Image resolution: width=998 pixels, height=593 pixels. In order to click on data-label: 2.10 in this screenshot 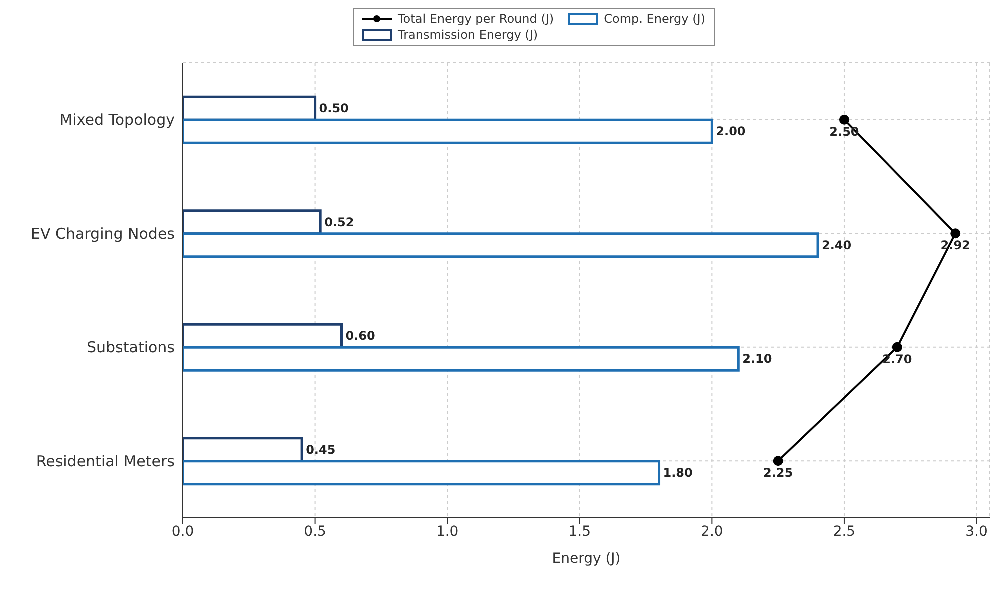, I will do `click(757, 359)`.